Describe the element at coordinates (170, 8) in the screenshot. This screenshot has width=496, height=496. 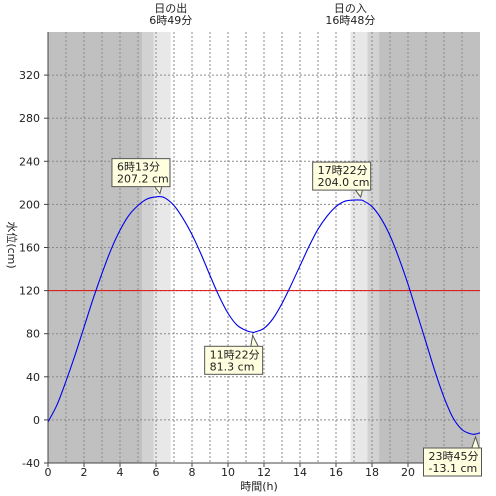
I see `sunrise-title: 日の出` at that location.